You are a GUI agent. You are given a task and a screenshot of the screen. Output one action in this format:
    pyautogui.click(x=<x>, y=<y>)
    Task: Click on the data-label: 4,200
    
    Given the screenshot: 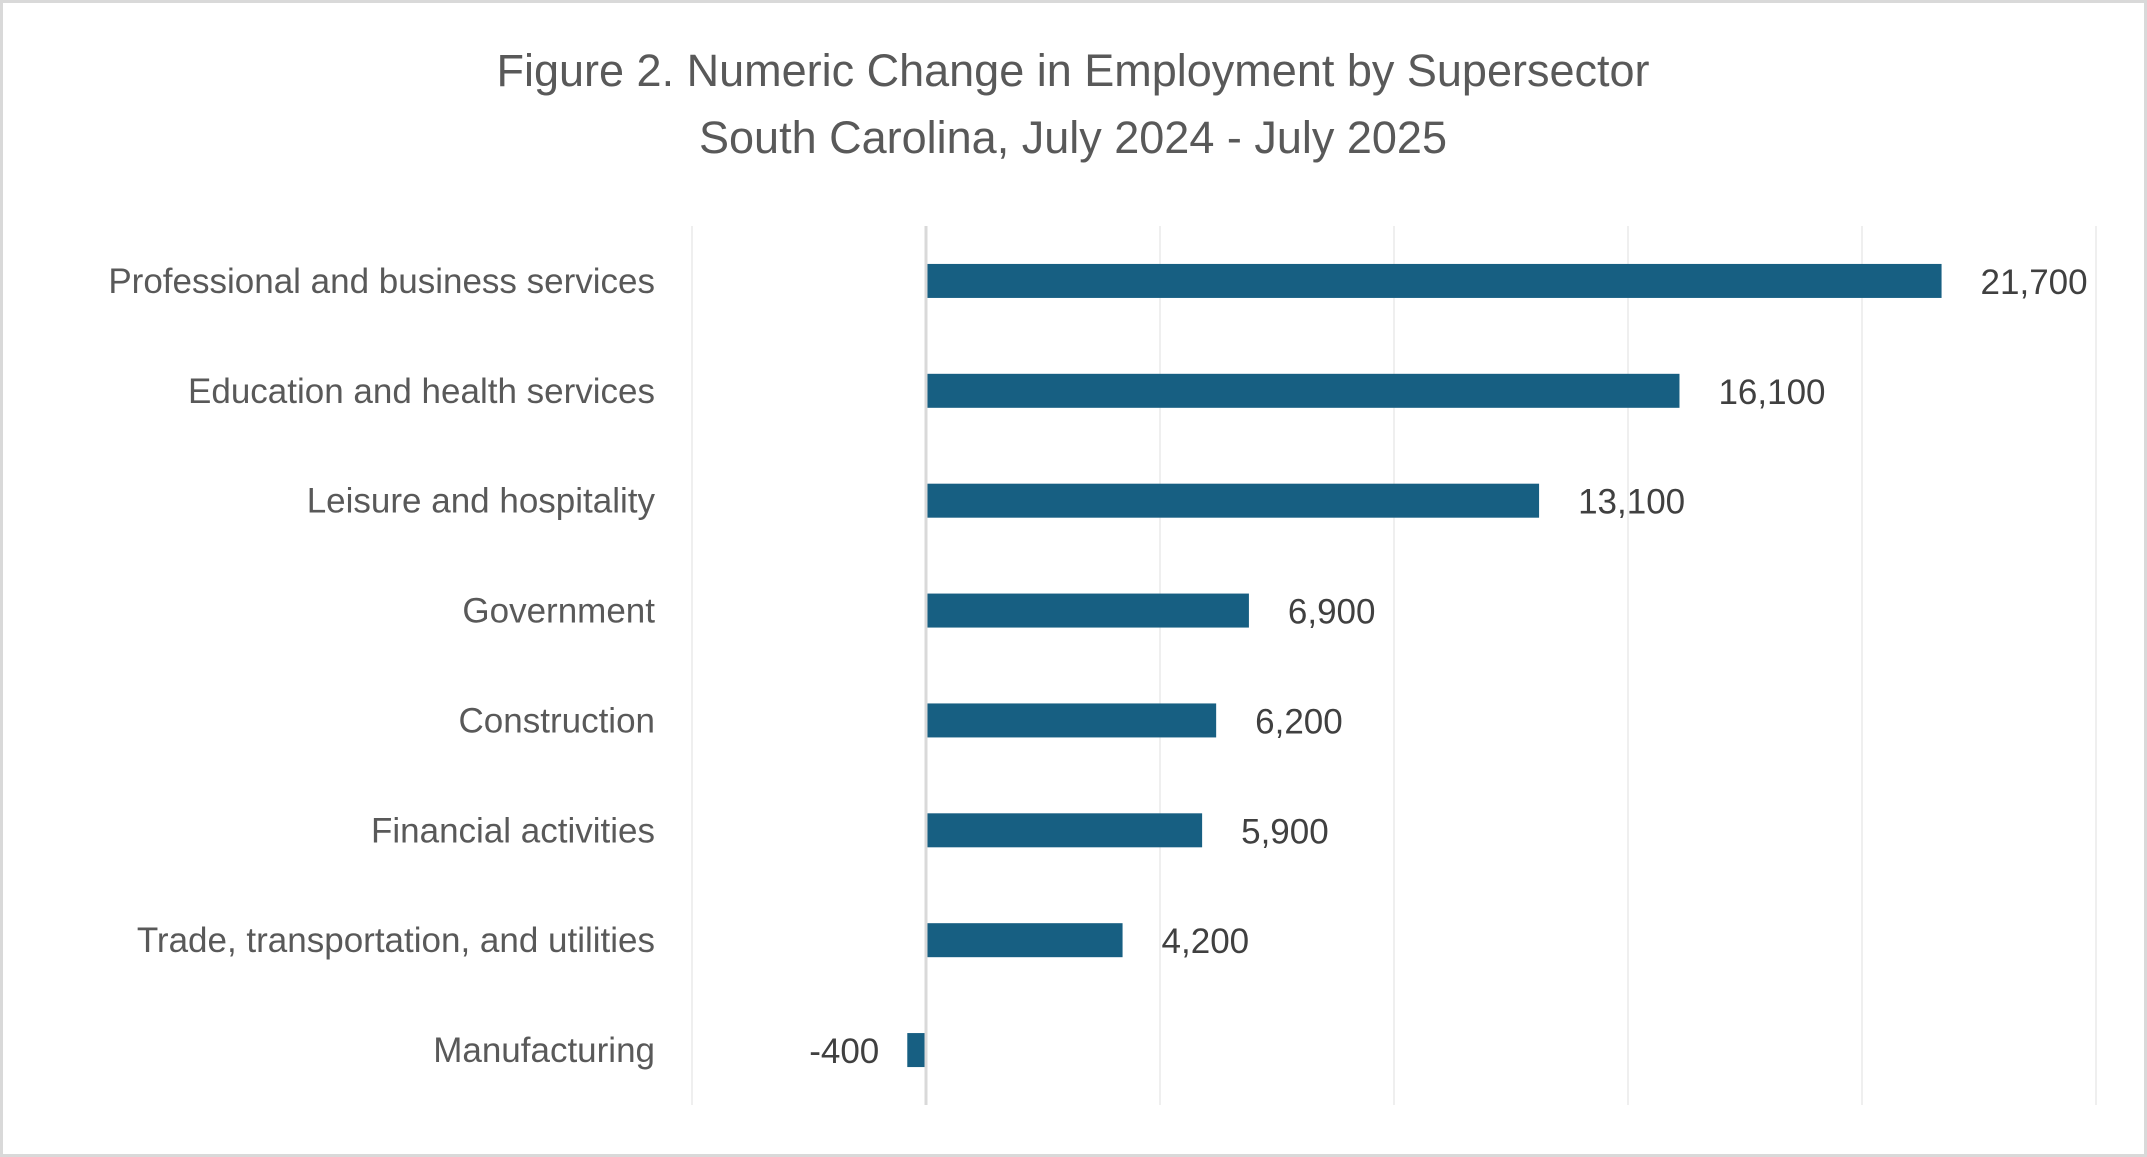 What is the action you would take?
    pyautogui.click(x=1206, y=941)
    